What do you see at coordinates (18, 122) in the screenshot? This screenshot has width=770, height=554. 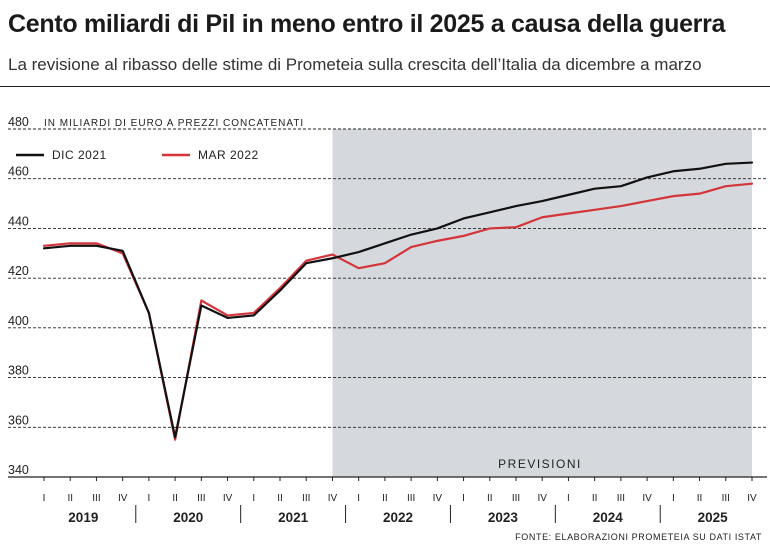 I see `y-tick-label-480: 480` at bounding box center [18, 122].